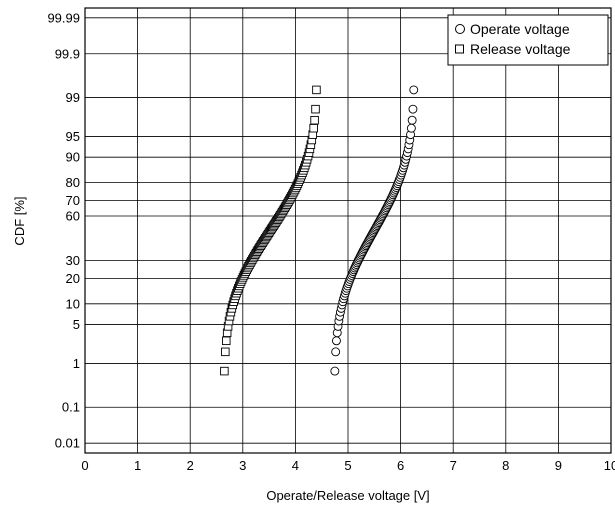 The width and height of the screenshot is (615, 509). I want to click on y-tick-label: 20, so click(73, 278).